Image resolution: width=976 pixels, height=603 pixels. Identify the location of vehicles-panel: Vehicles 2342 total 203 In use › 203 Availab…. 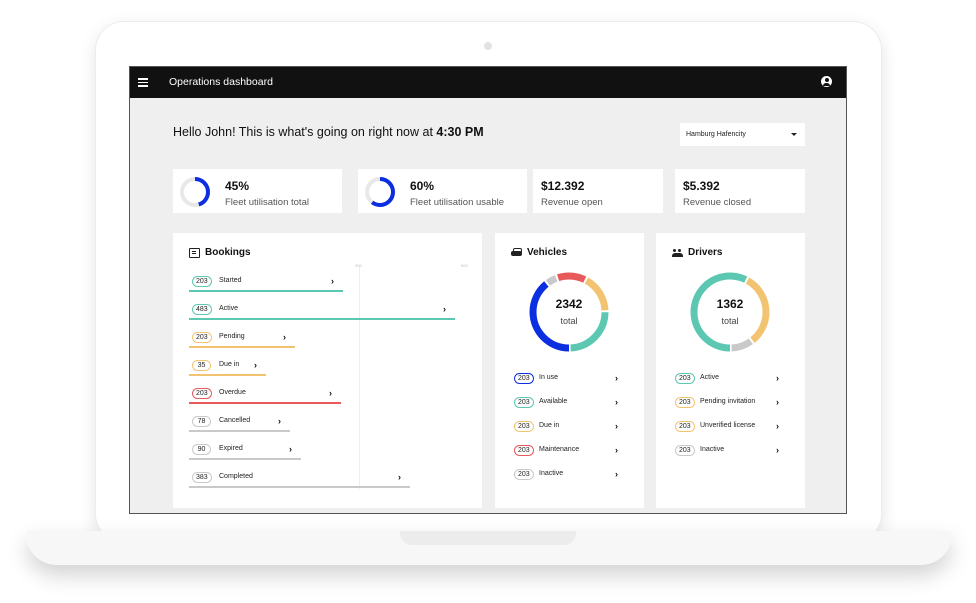
(569, 370).